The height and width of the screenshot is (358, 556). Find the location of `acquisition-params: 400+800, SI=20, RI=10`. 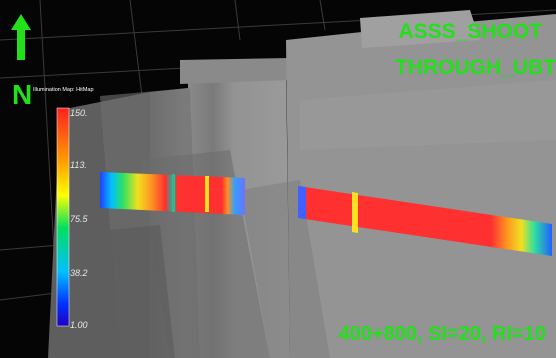

acquisition-params: 400+800, SI=20, RI=10 is located at coordinates (442, 334).